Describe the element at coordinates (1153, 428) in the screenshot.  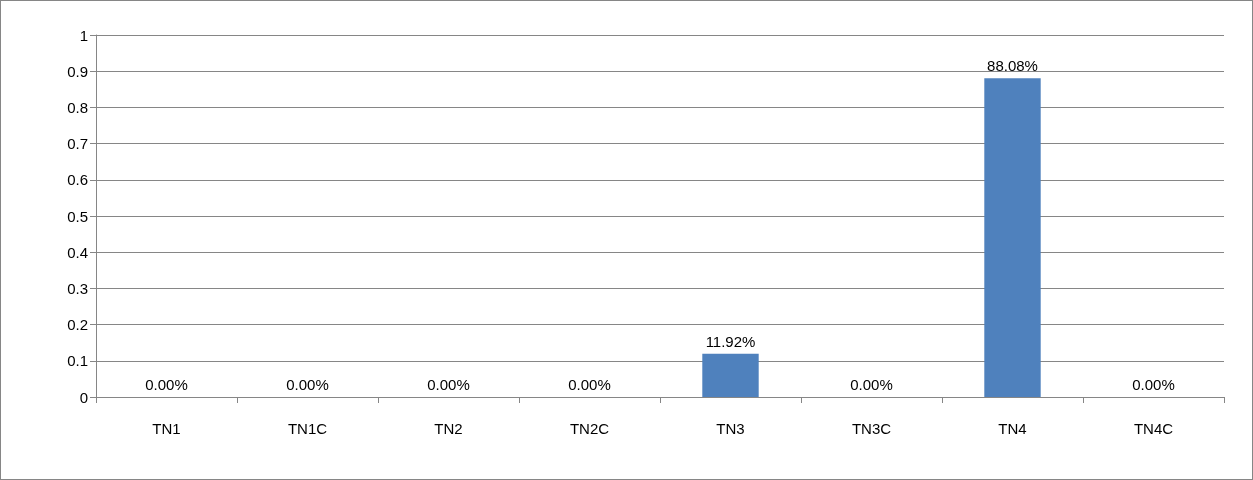
I see `x-tick-label: TN4C` at that location.